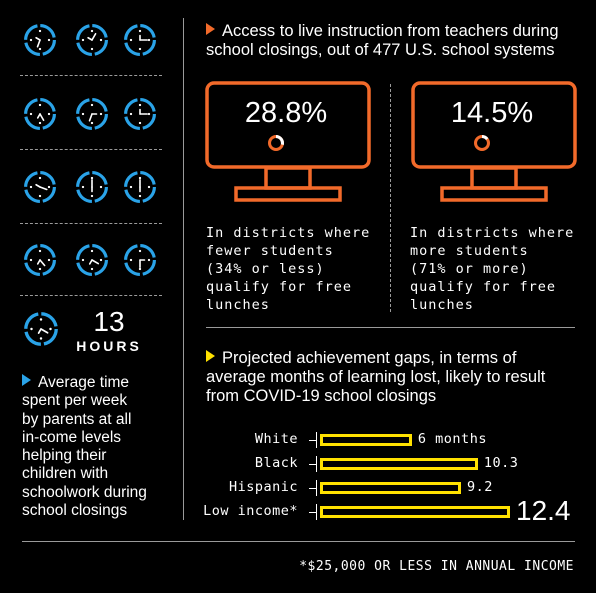 The height and width of the screenshot is (593, 596). Describe the element at coordinates (84, 492) in the screenshot. I see `caption-line: schoolwork during` at that location.